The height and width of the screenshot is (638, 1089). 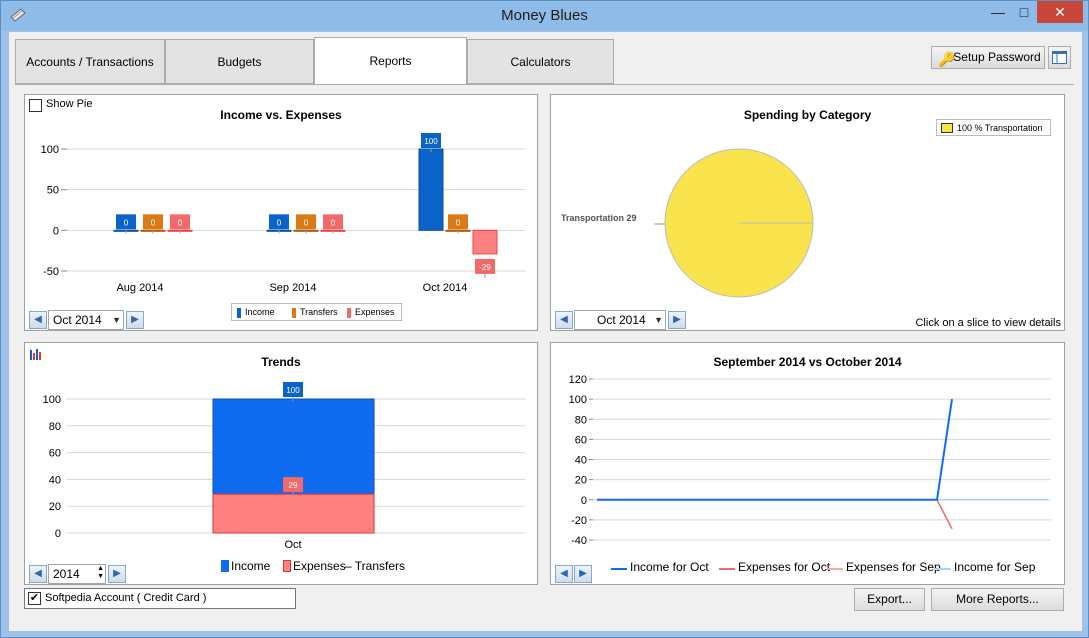 I want to click on spending-legend: 100 % Transportation, so click(x=993, y=127).